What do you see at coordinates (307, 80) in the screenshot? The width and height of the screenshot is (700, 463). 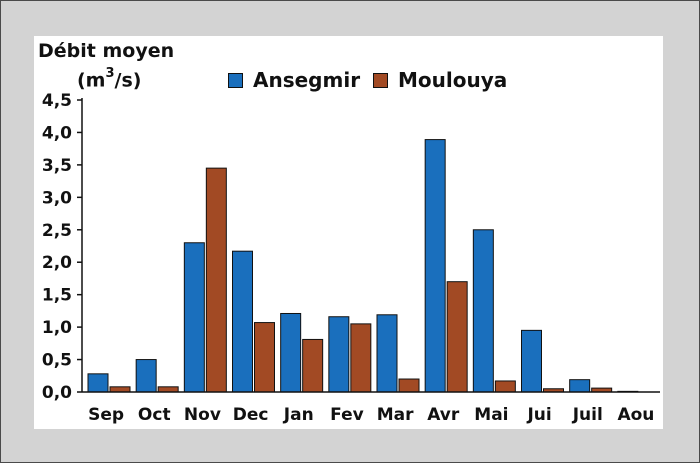 I see `legend-label-ansegmir: Ansegmir` at bounding box center [307, 80].